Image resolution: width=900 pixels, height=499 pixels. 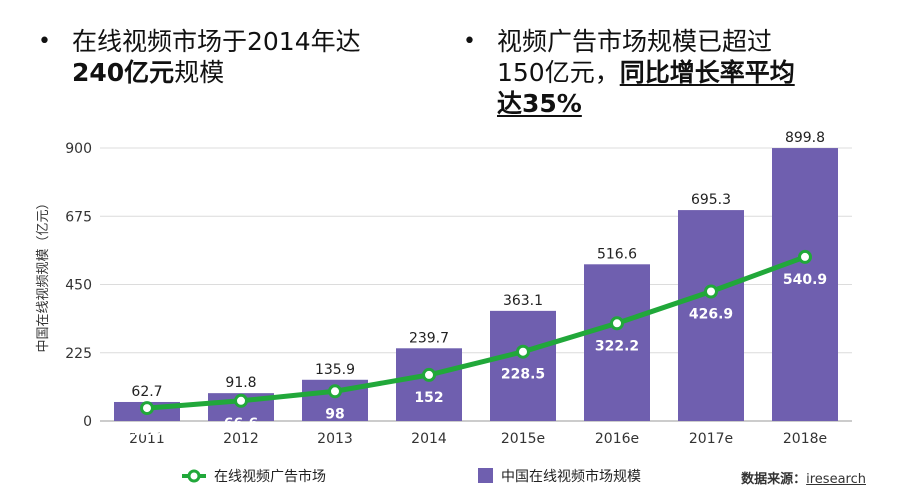 What do you see at coordinates (334, 414) in the screenshot?
I see `line-value-label: 98` at bounding box center [334, 414].